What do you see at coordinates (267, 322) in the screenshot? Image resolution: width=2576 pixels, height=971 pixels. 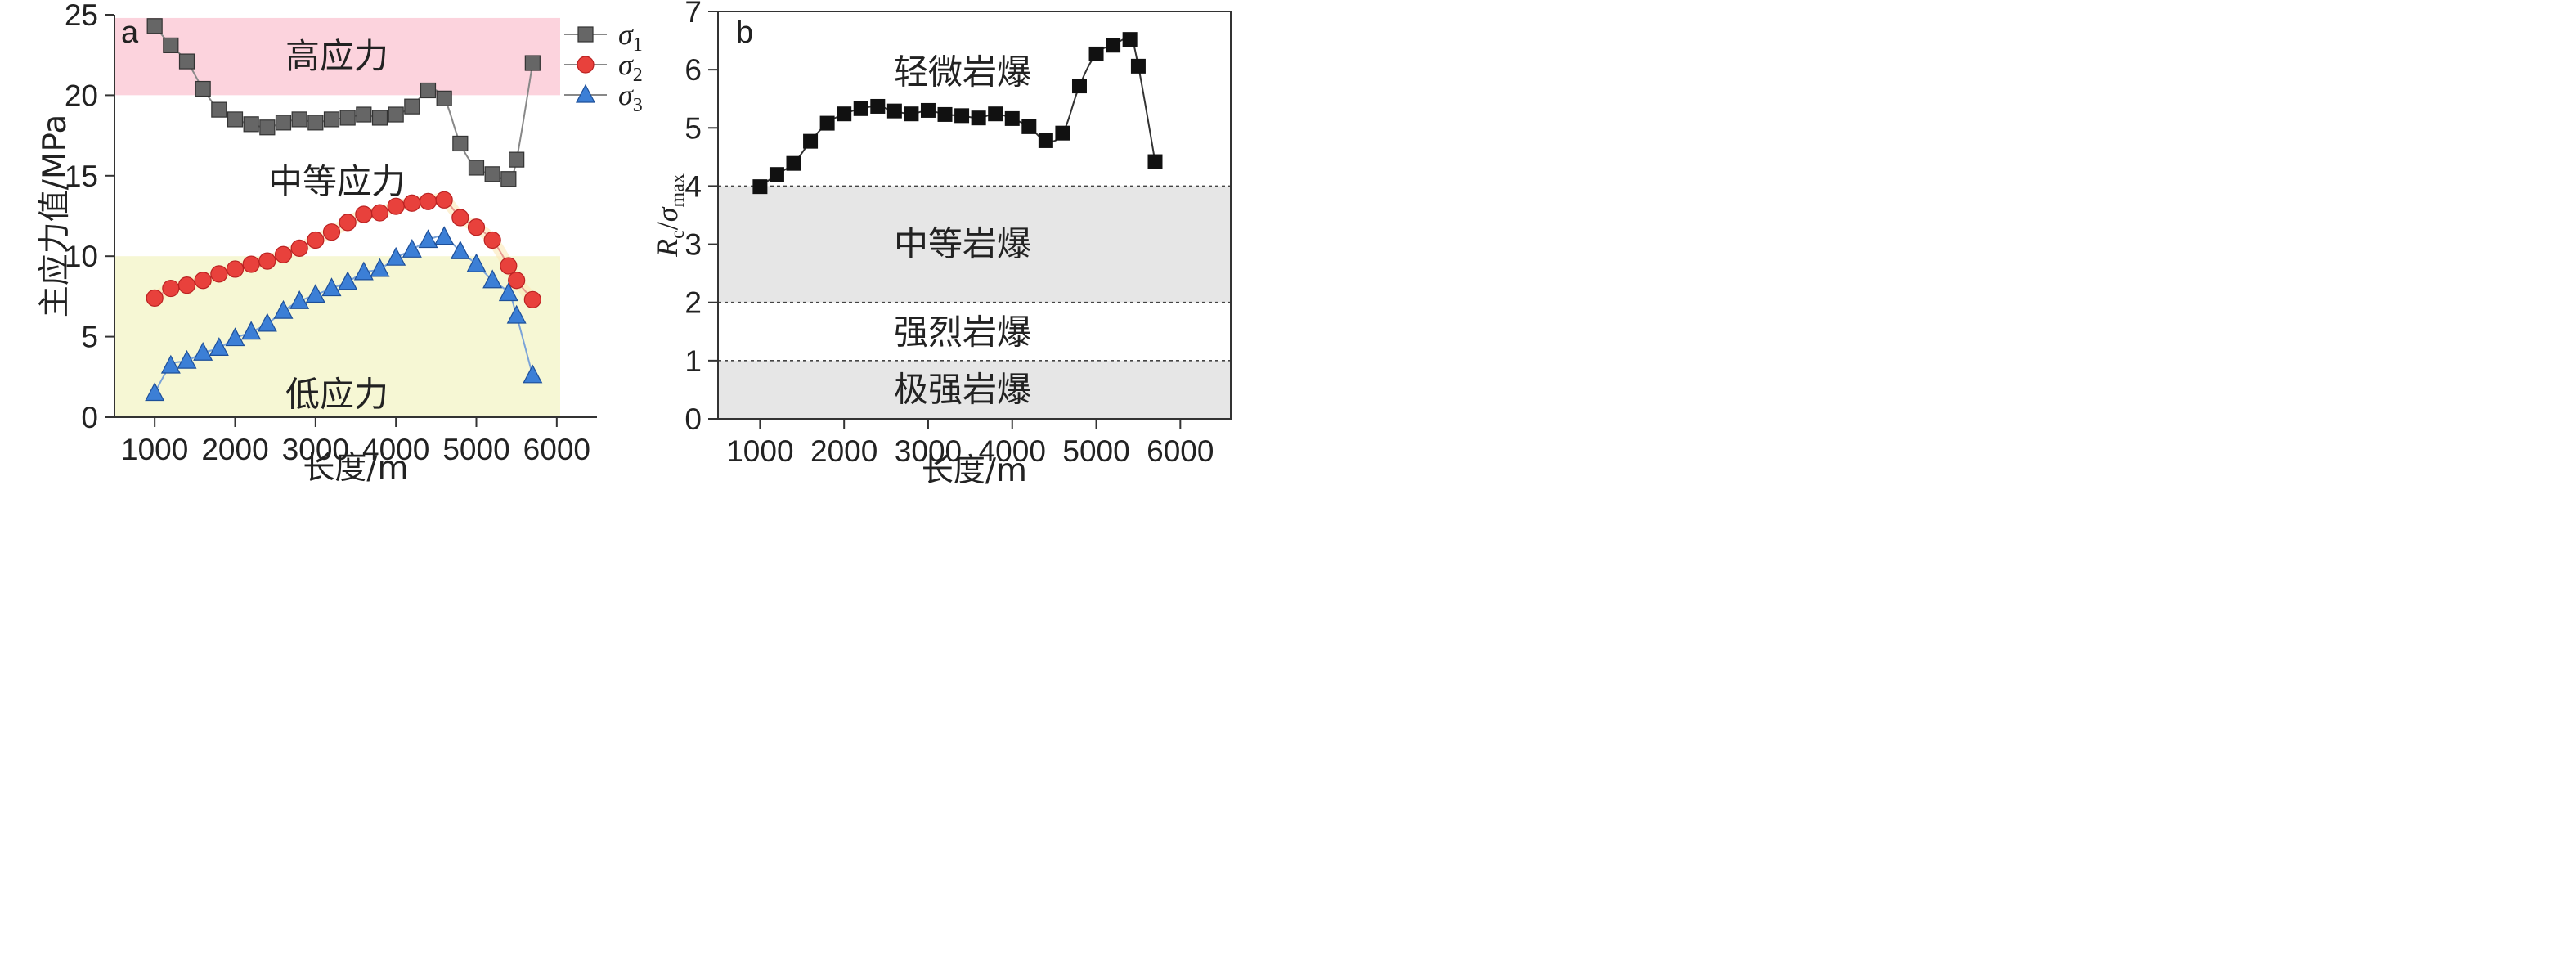 I see `point-σ3-7` at bounding box center [267, 322].